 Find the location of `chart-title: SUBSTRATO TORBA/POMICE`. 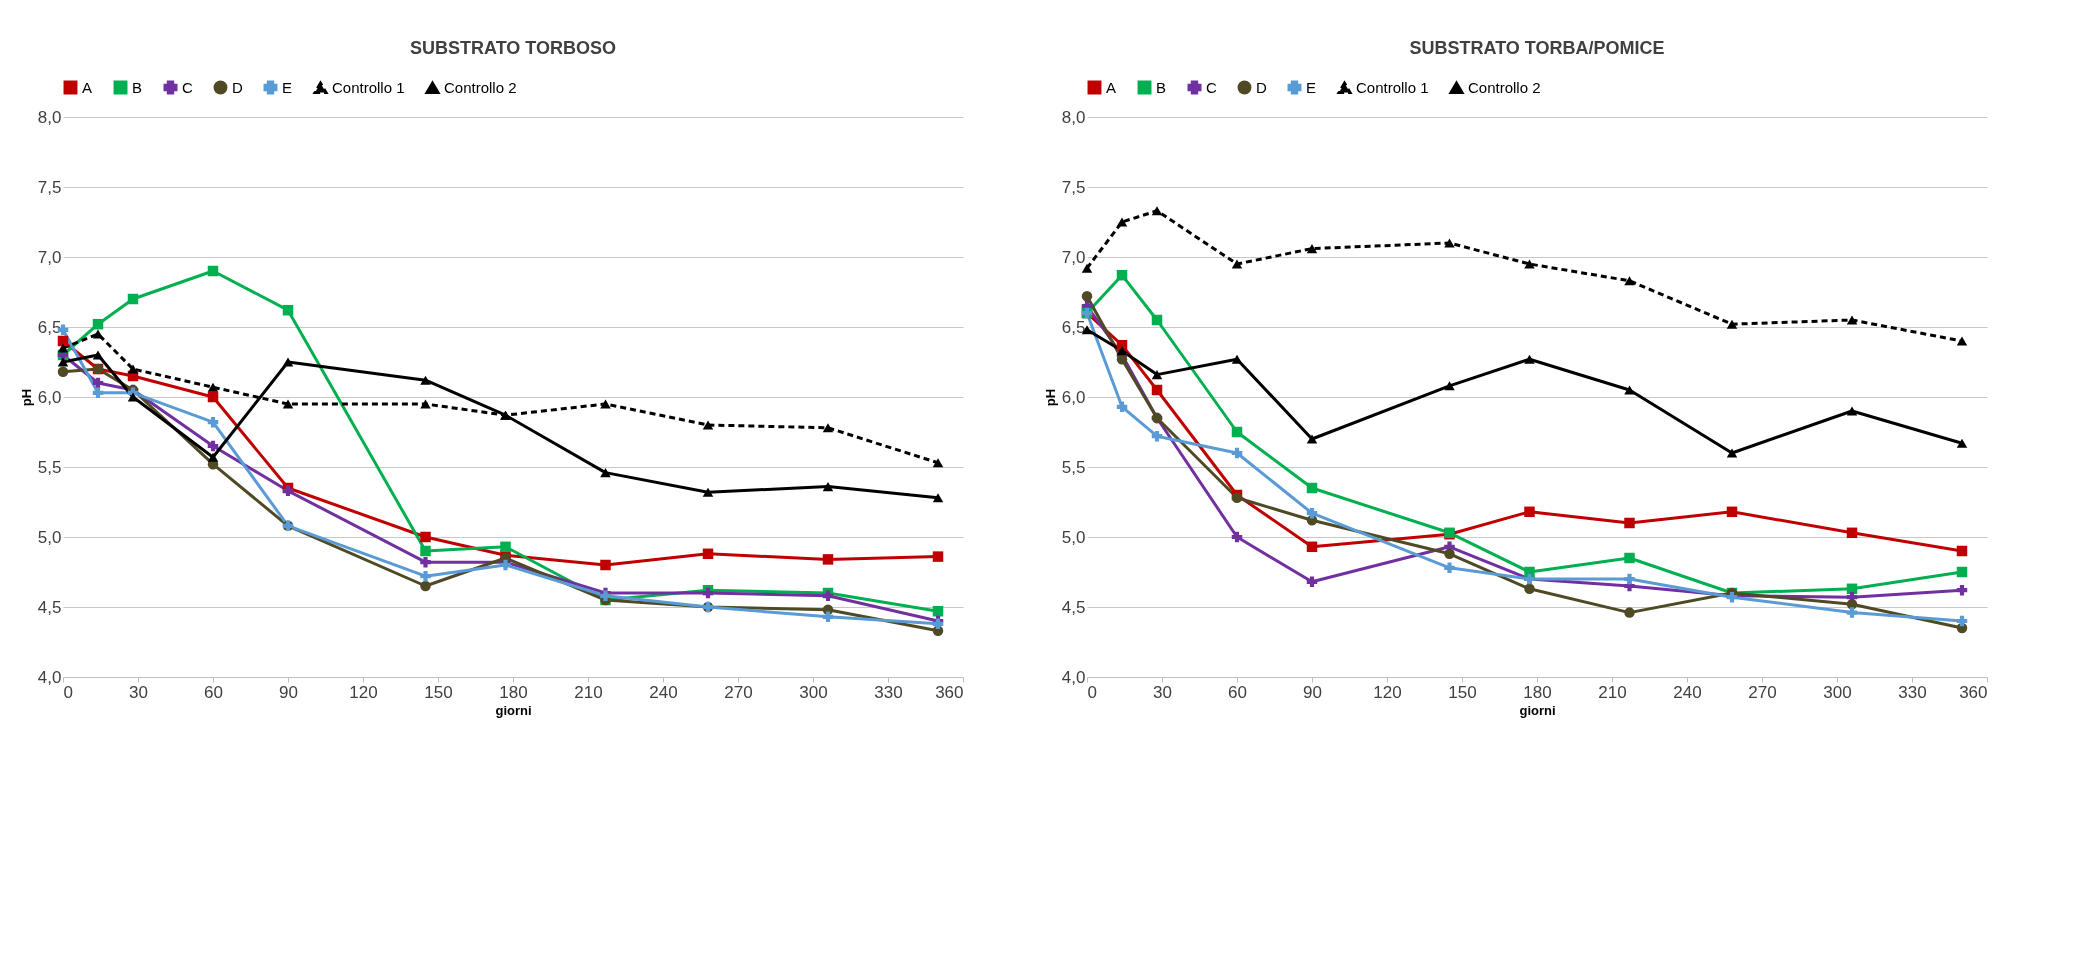

chart-title: SUBSTRATO TORBA/POMICE is located at coordinates (1537, 48).